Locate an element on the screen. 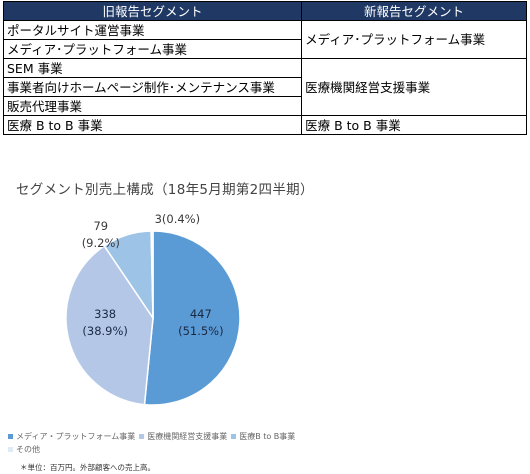  pie-percent-label: (51.5%) is located at coordinates (201, 331).